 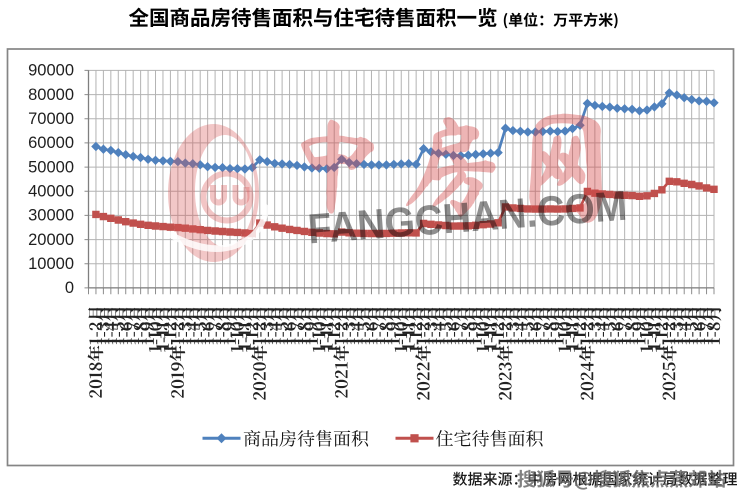 I want to click on svg-text: 30000, so click(x=51, y=216).